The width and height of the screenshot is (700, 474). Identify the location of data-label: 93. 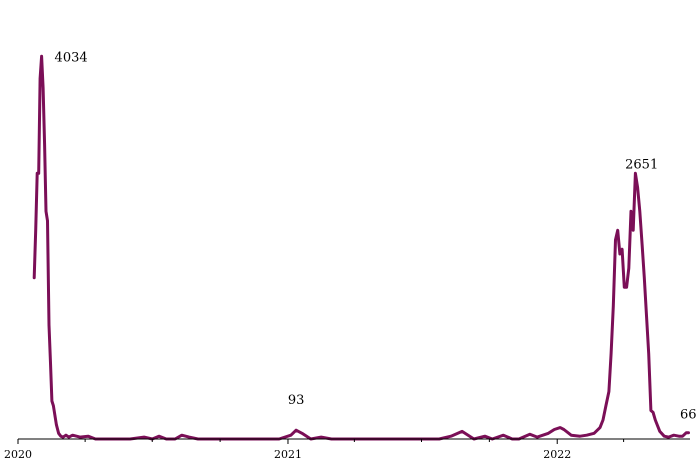
(296, 400).